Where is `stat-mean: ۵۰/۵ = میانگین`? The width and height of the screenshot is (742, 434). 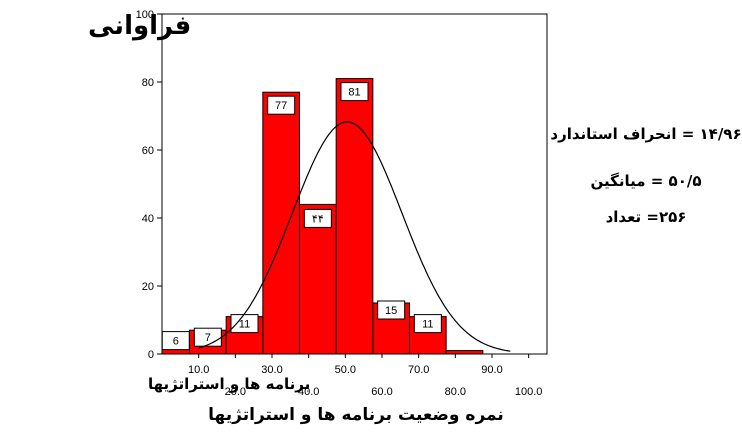
stat-mean: ۵۰/۵ = میانگین is located at coordinates (646, 181).